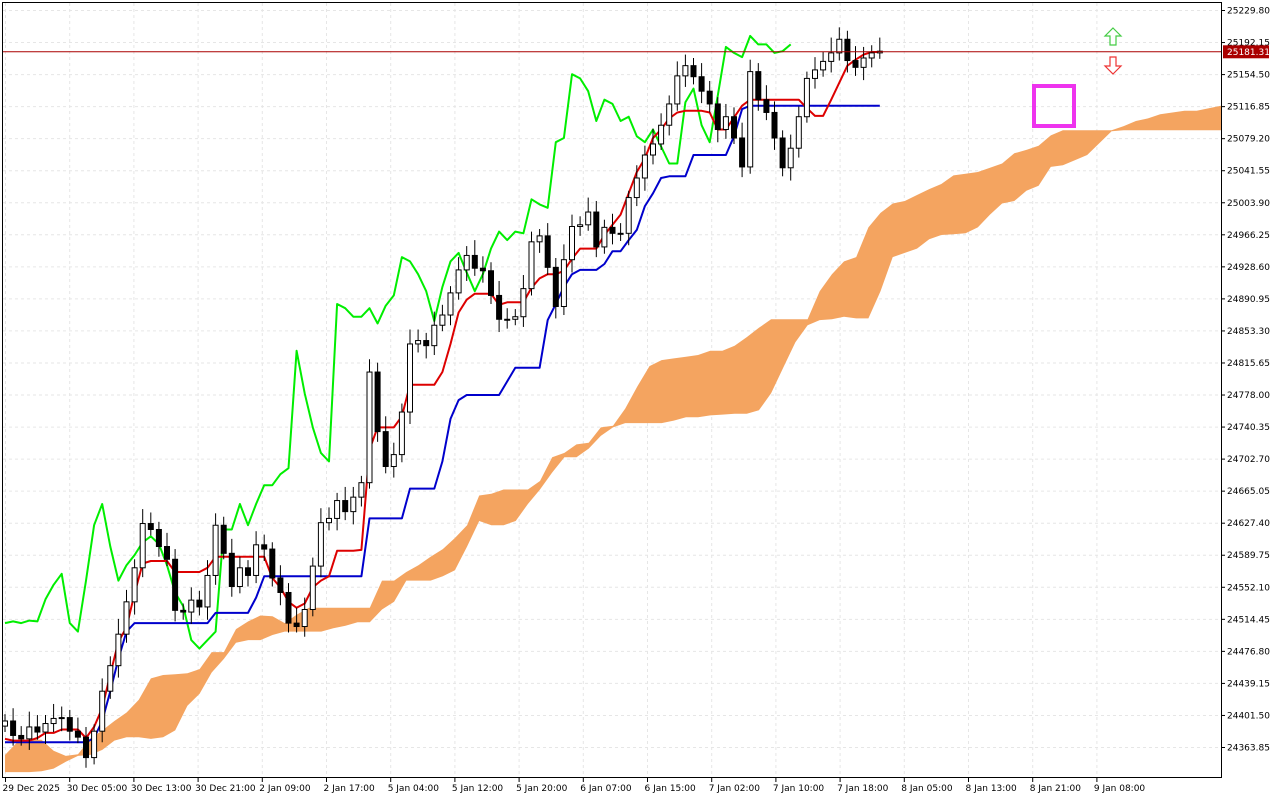  I want to click on y-tick-label: 24665.05, so click(1248, 492).